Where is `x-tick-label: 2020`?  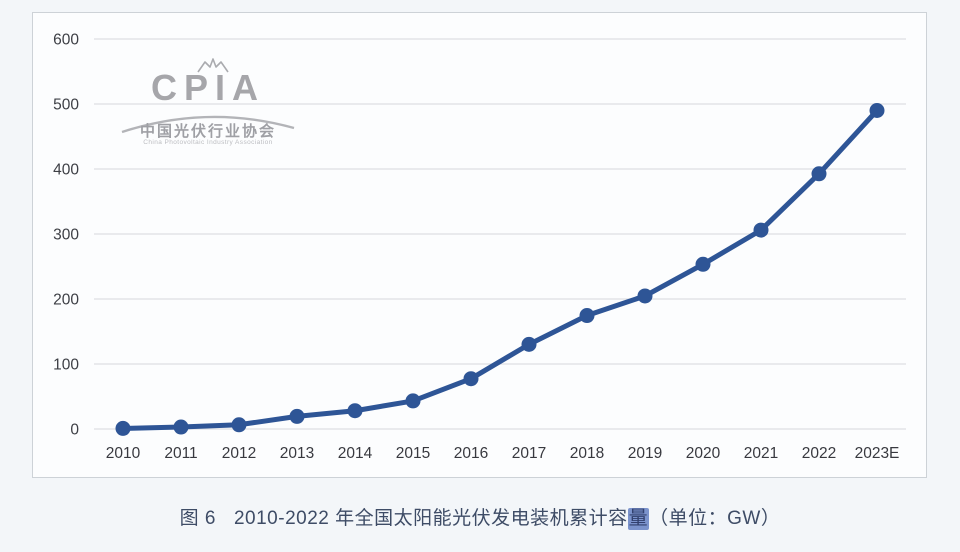 x-tick-label: 2020 is located at coordinates (703, 453).